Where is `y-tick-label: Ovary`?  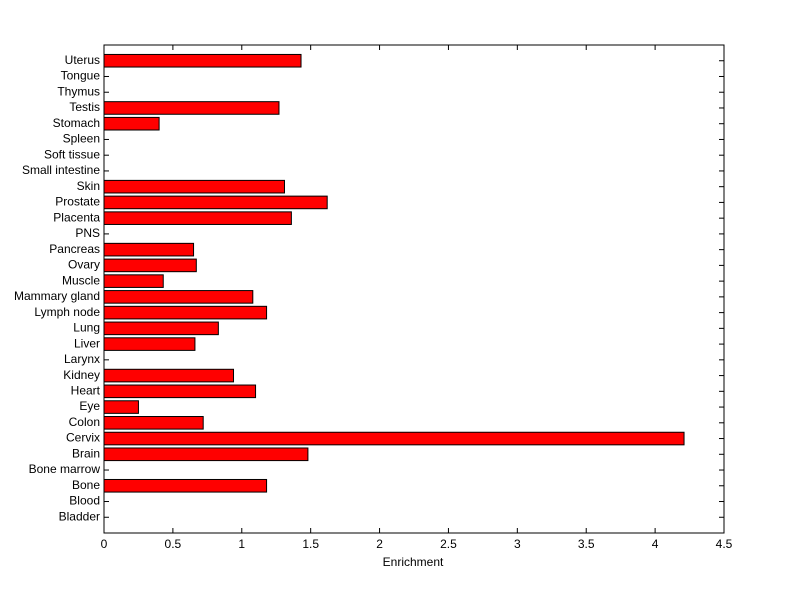 y-tick-label: Ovary is located at coordinates (84, 265).